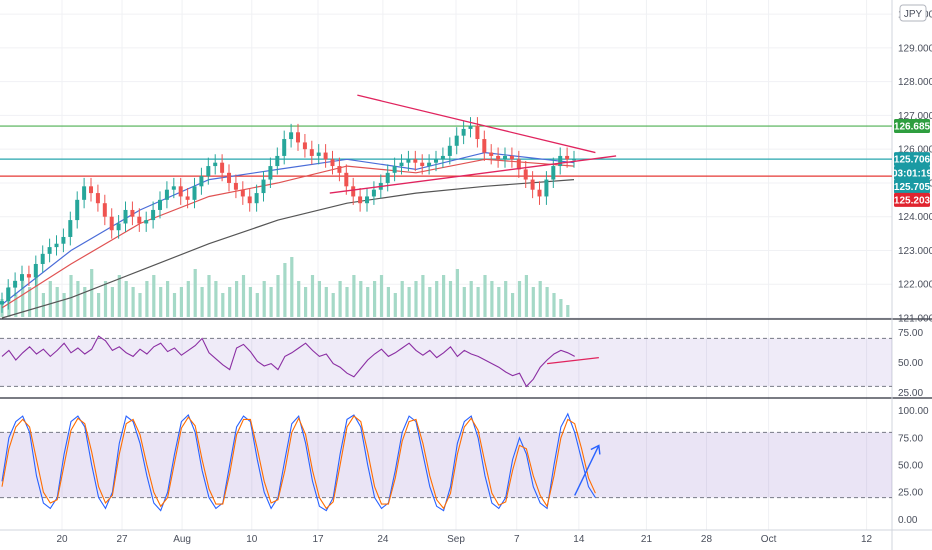  I want to click on time-axis-label: 24, so click(383, 539).